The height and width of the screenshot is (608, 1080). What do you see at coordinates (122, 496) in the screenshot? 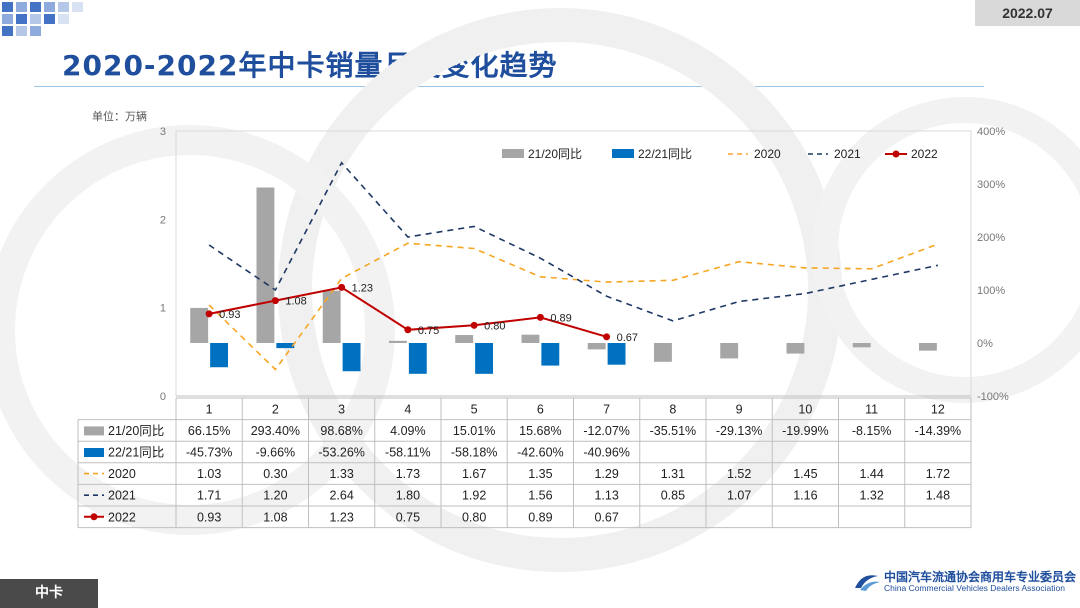
I see `table-row-label: 2021` at bounding box center [122, 496].